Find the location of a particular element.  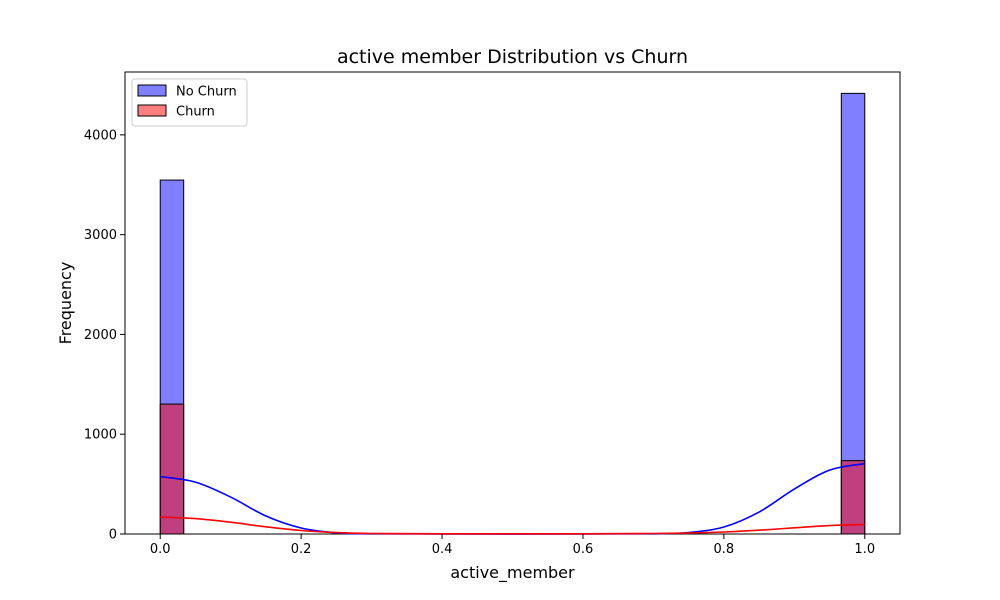

x-tick-label-2: 0.4 is located at coordinates (442, 549).